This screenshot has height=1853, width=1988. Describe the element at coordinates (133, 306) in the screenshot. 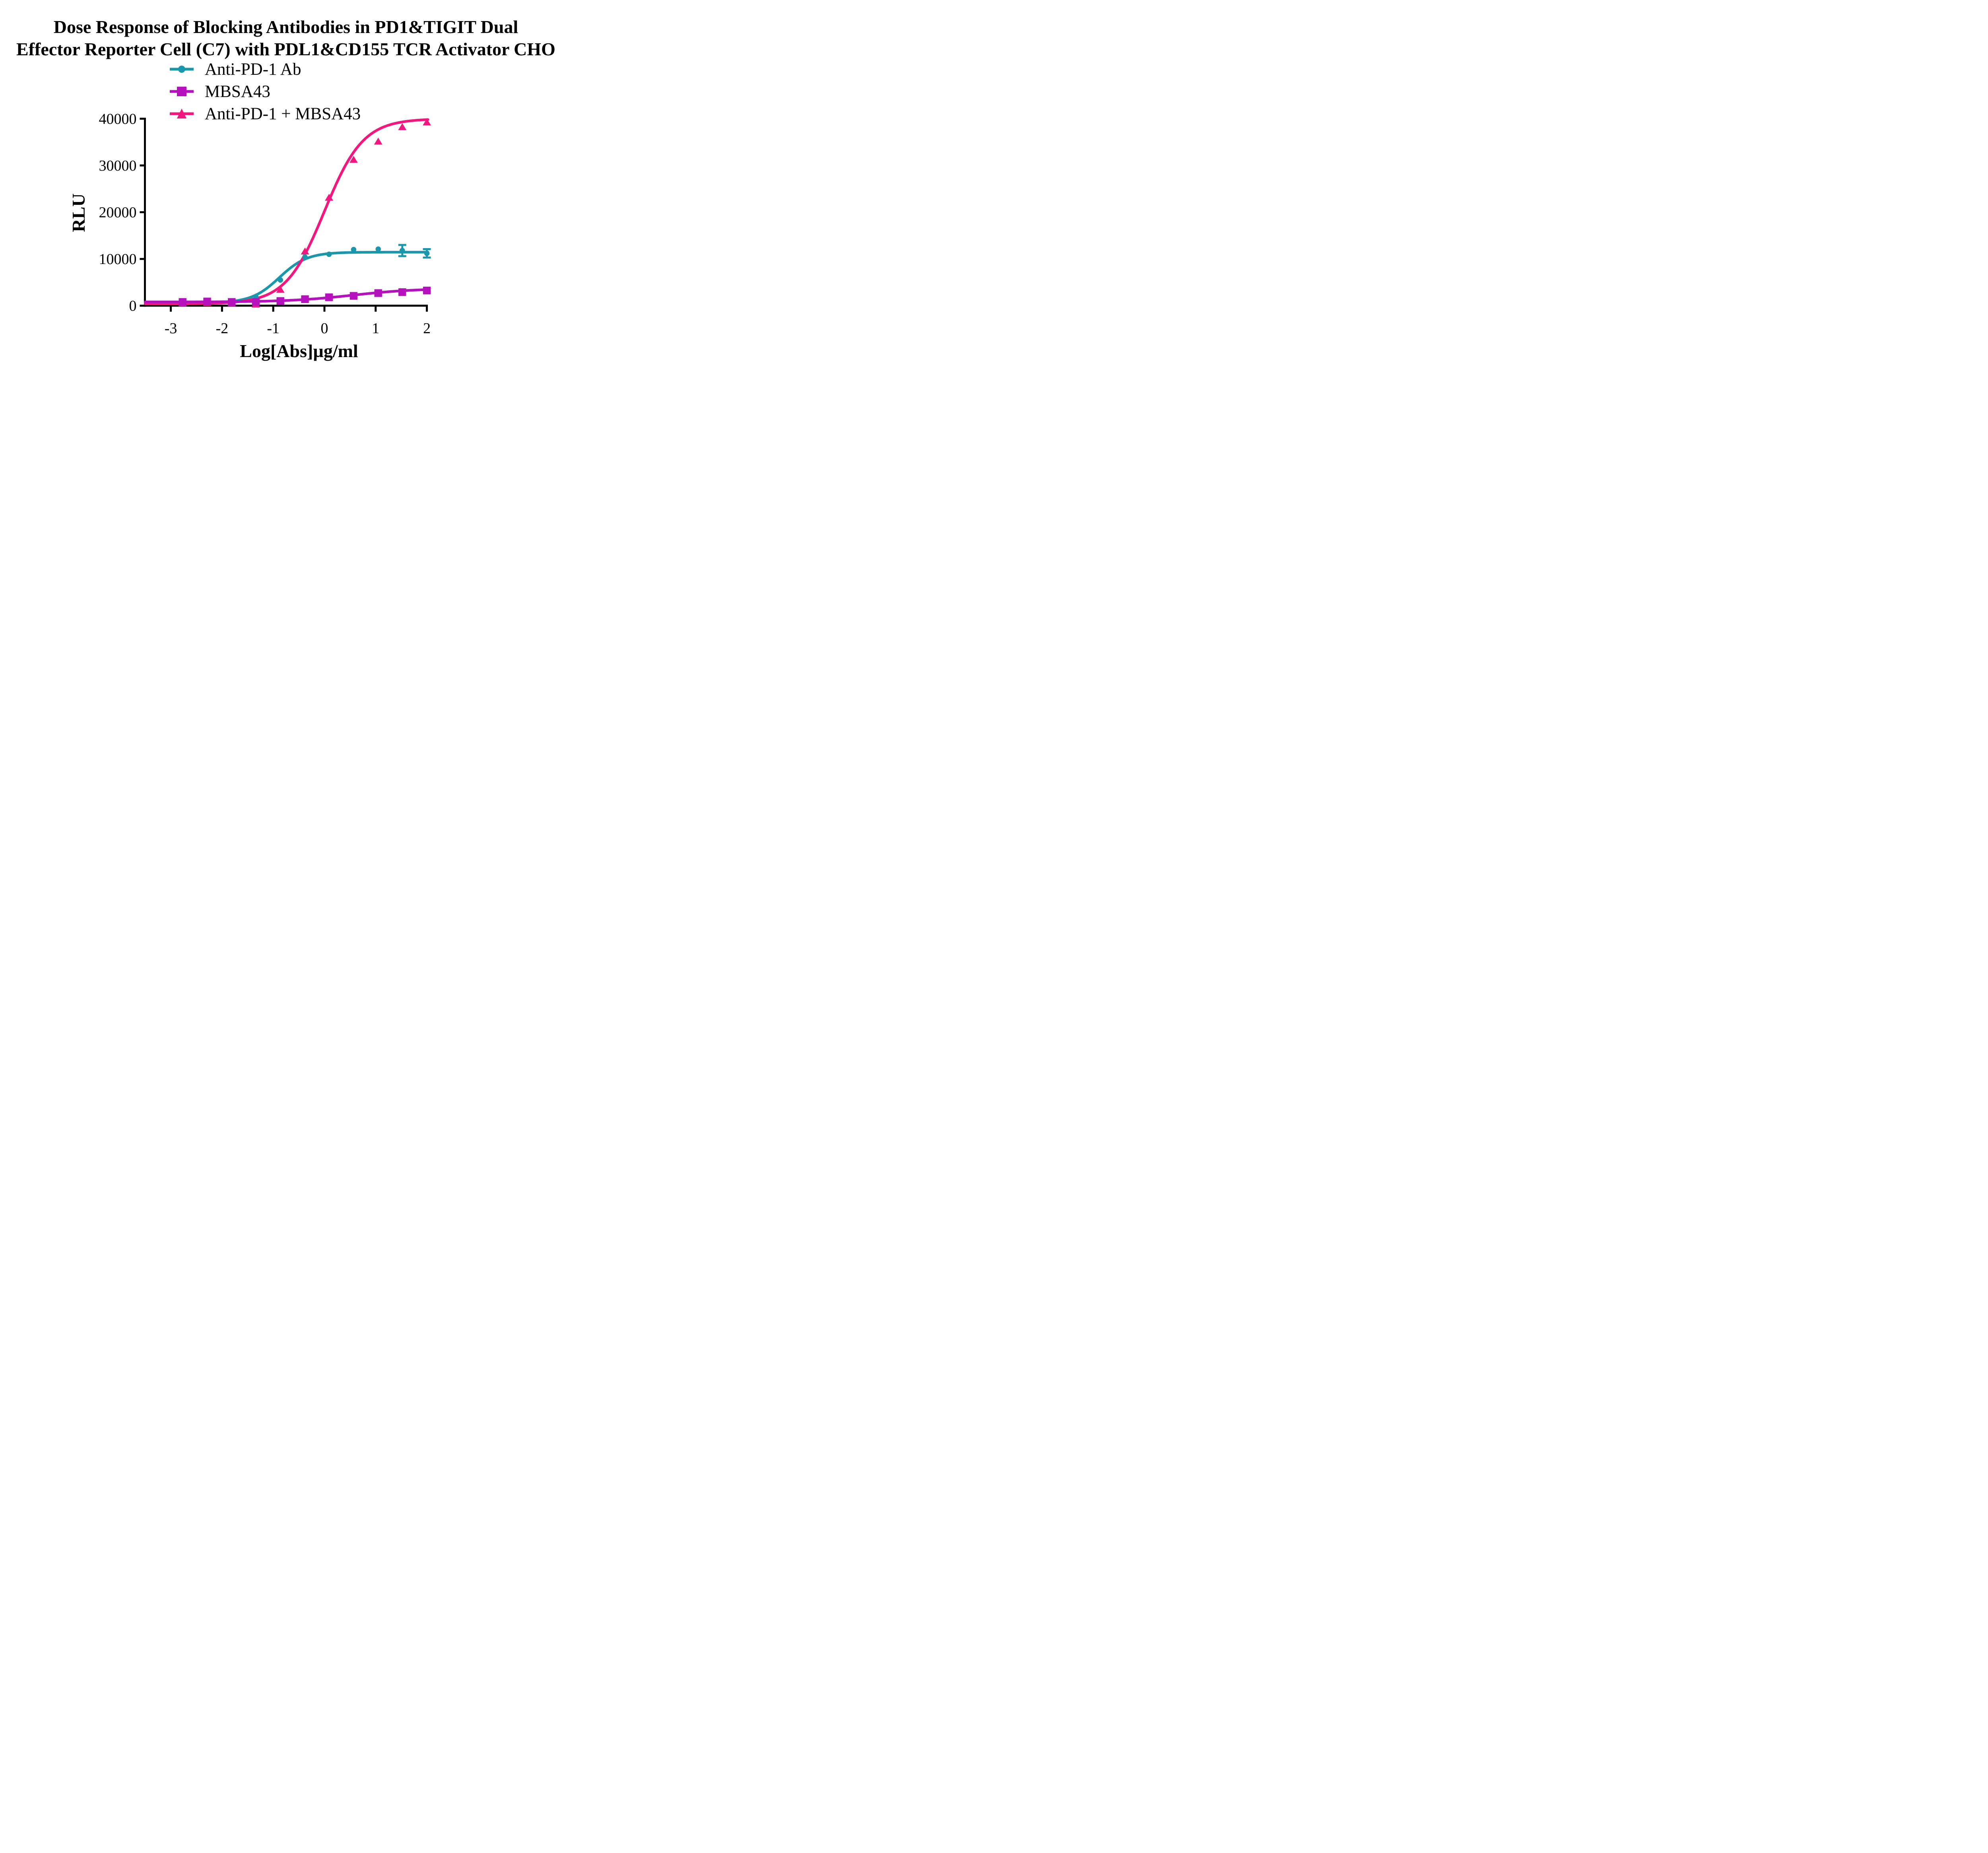

I see `y-tick-label: 0` at that location.